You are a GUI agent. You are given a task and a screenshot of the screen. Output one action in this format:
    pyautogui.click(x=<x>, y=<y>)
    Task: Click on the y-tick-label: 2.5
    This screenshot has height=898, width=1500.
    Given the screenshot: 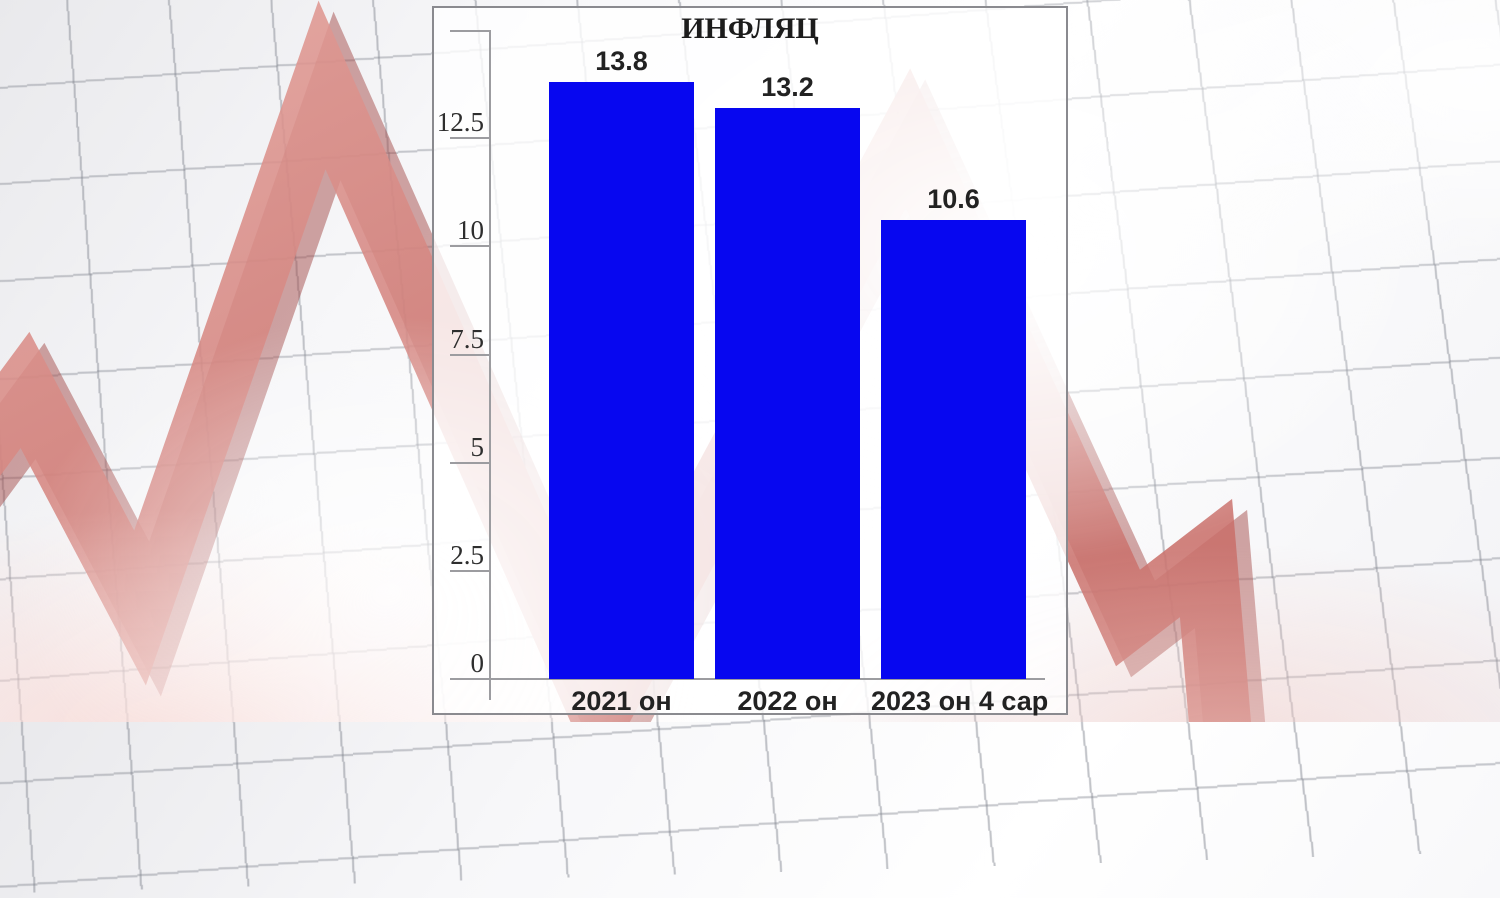 What is the action you would take?
    pyautogui.click(x=467, y=554)
    